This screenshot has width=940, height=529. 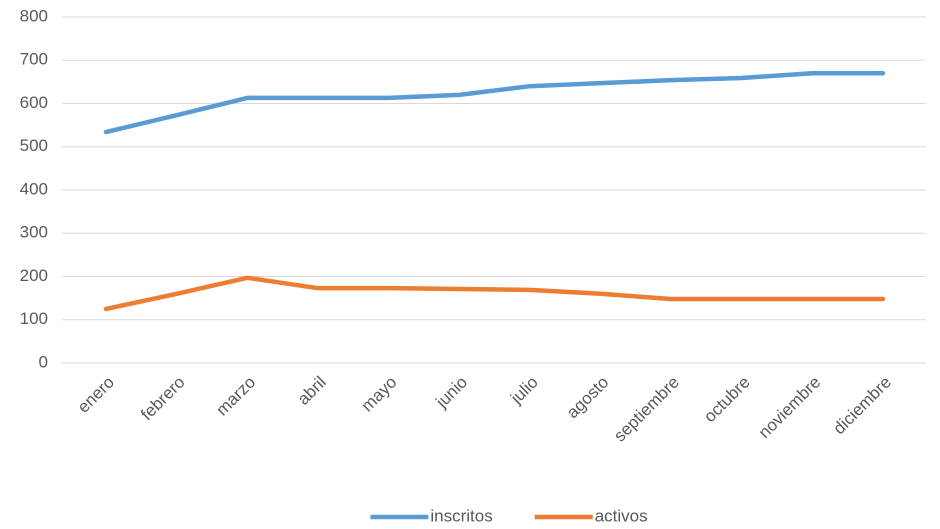 I want to click on y-tick-label: 700, so click(x=34, y=59).